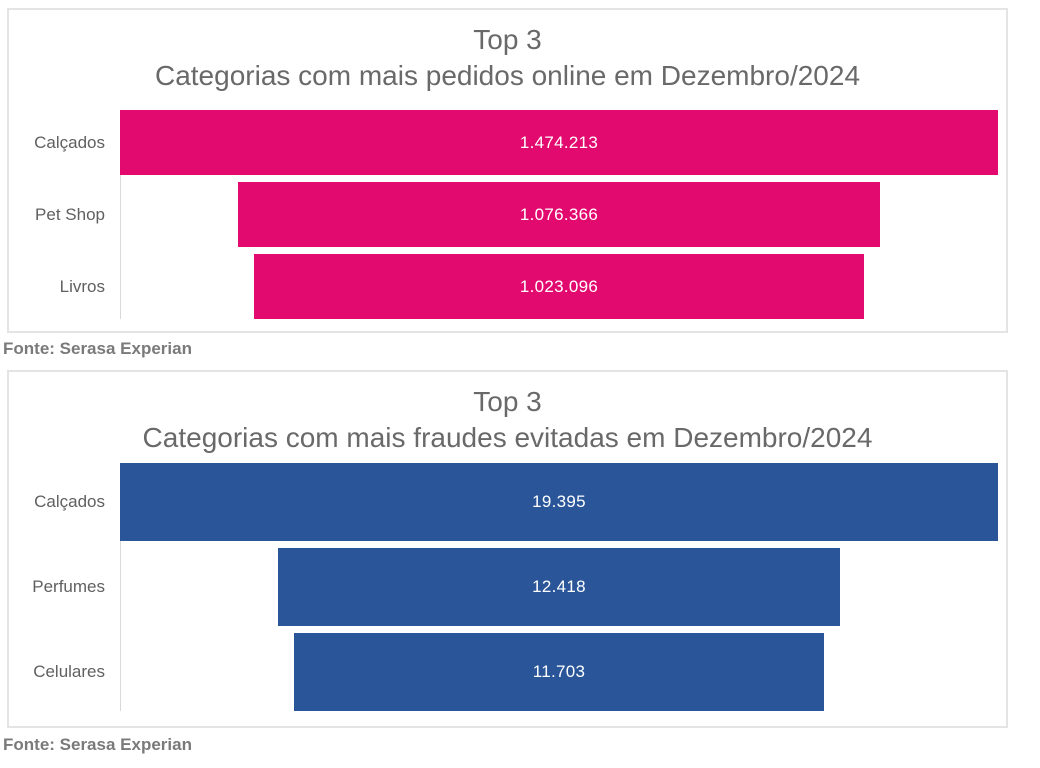 This screenshot has height=768, width=1040. I want to click on category-label: Livros, so click(82, 286).